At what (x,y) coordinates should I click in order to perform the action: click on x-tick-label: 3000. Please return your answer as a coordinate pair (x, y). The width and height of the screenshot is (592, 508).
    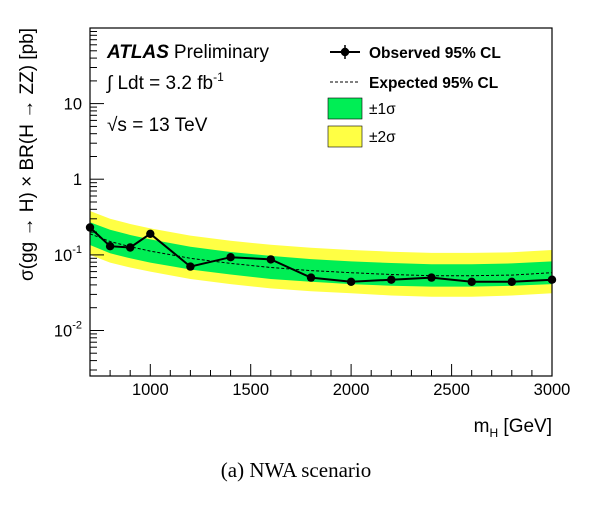
    Looking at the image, I should click on (552, 390).